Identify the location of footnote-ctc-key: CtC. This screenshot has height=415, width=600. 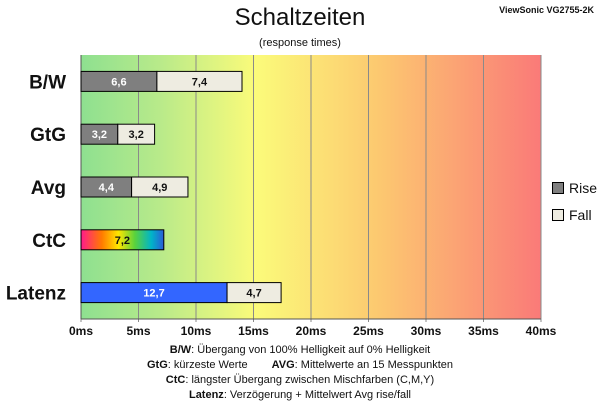
(175, 380).